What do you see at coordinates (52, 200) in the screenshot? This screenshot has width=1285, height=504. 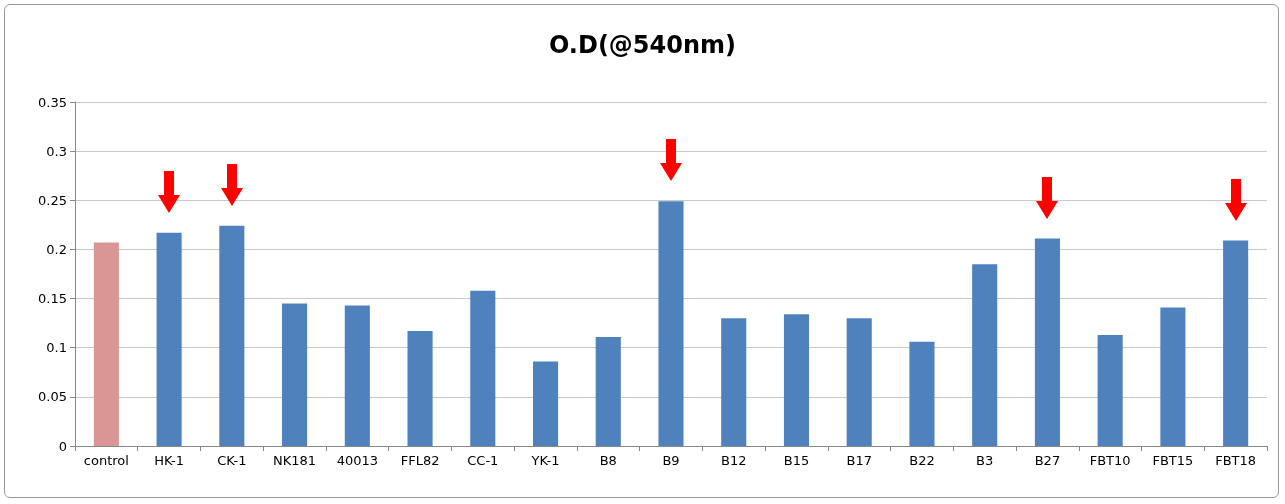 I see `y-tick-label: 0.25` at bounding box center [52, 200].